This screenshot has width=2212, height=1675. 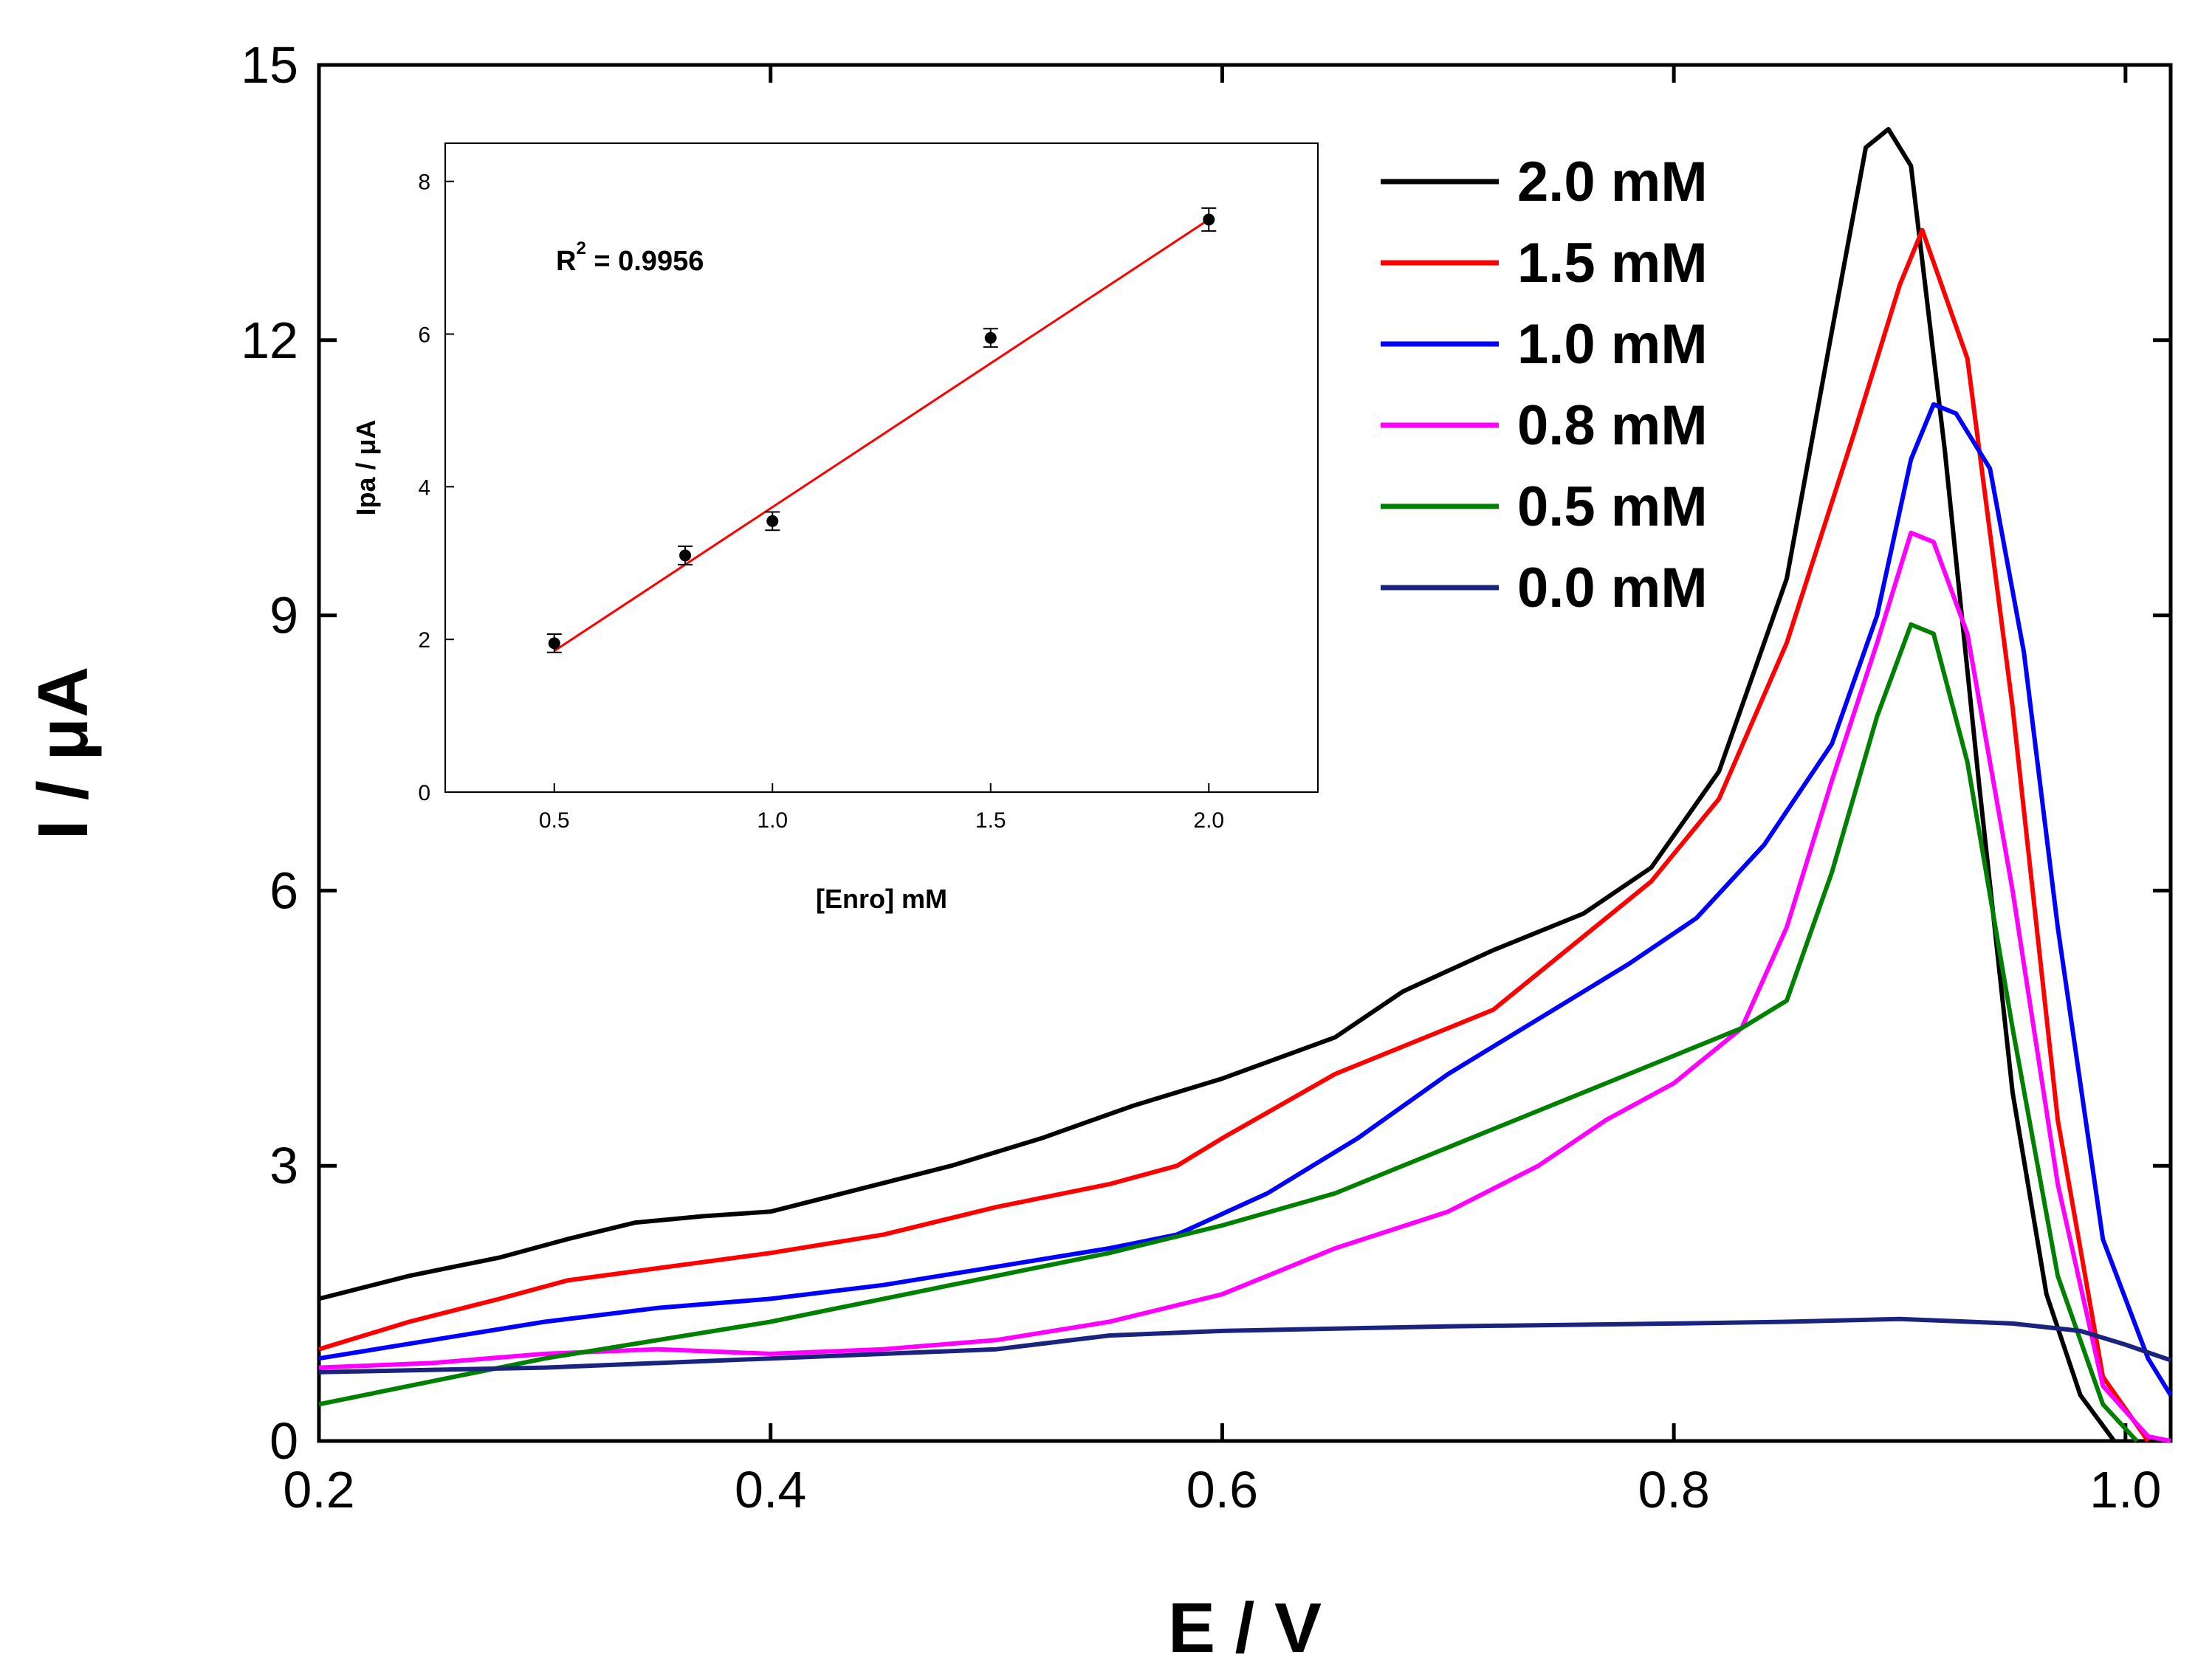 What do you see at coordinates (1245, 1628) in the screenshot?
I see `main-x-axis-label: E / V` at bounding box center [1245, 1628].